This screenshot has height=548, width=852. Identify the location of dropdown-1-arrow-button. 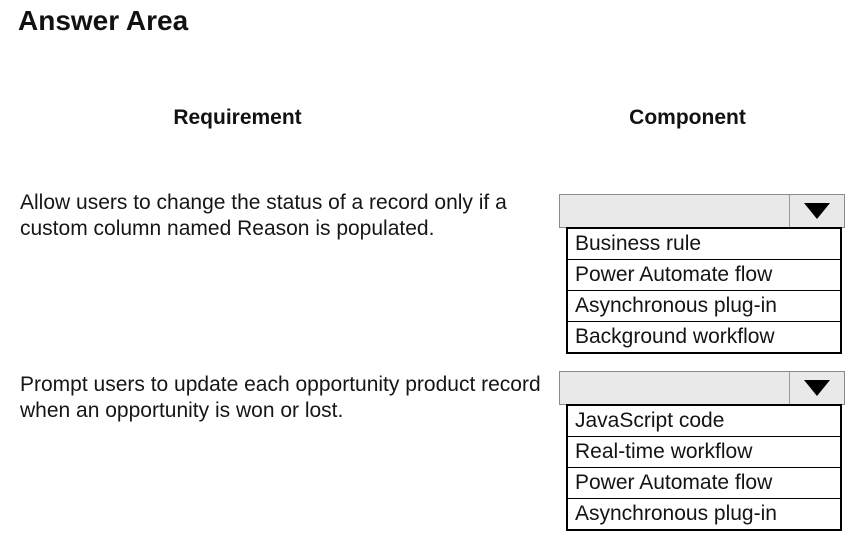
(816, 211).